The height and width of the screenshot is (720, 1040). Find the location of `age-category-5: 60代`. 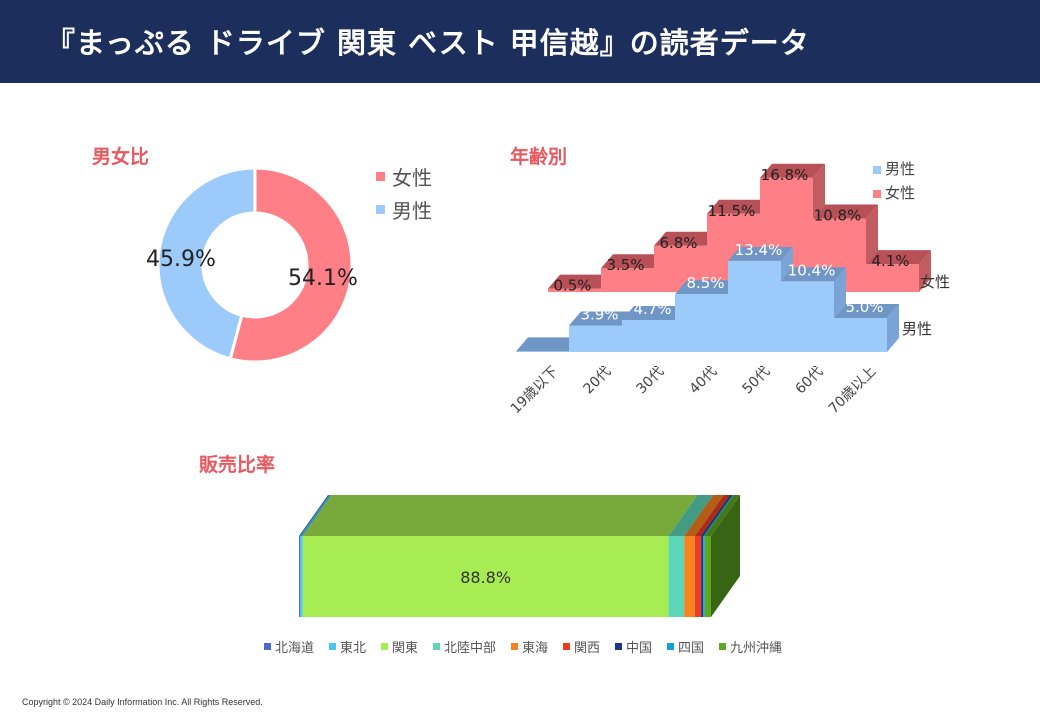

age-category-5: 60代 is located at coordinates (810, 381).